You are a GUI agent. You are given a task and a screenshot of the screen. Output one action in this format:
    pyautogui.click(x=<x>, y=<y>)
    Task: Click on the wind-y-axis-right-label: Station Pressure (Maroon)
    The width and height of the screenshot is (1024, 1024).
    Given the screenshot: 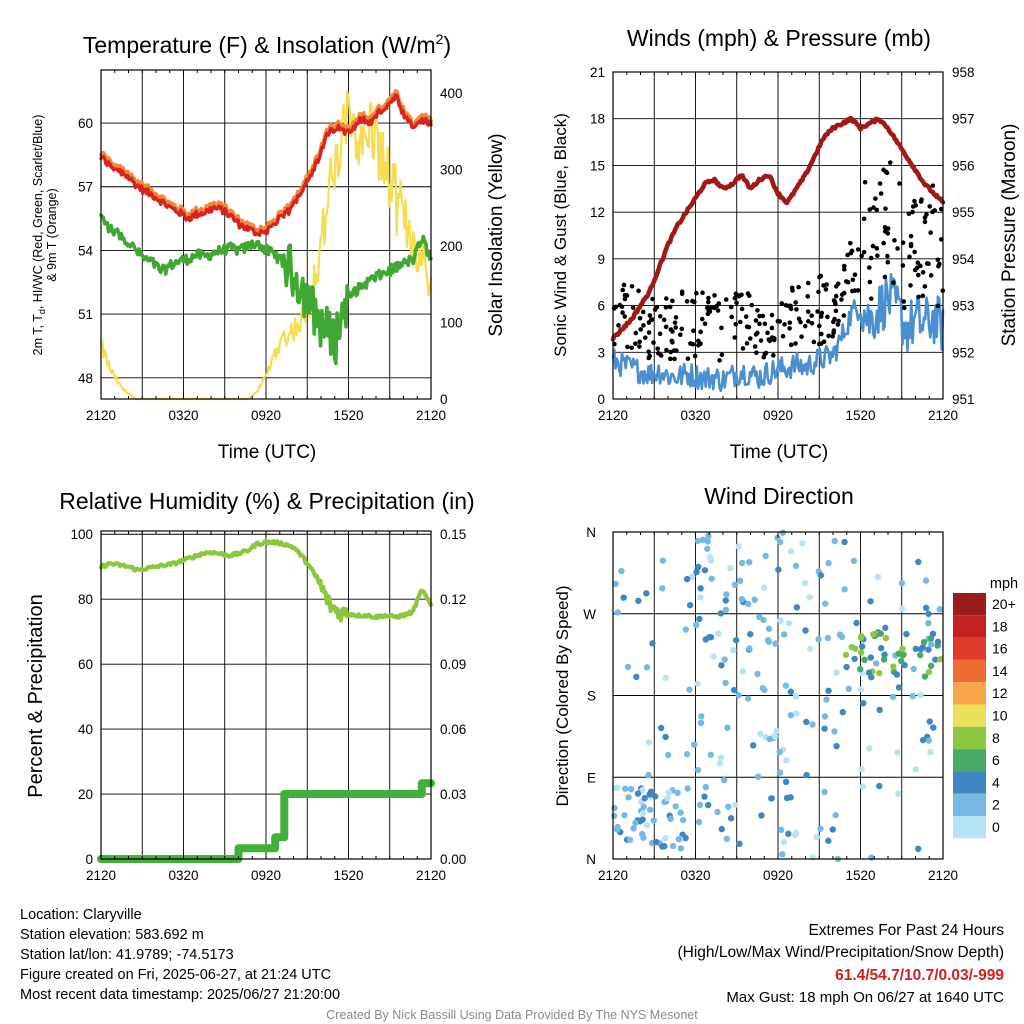 What is the action you would take?
    pyautogui.click(x=1009, y=235)
    